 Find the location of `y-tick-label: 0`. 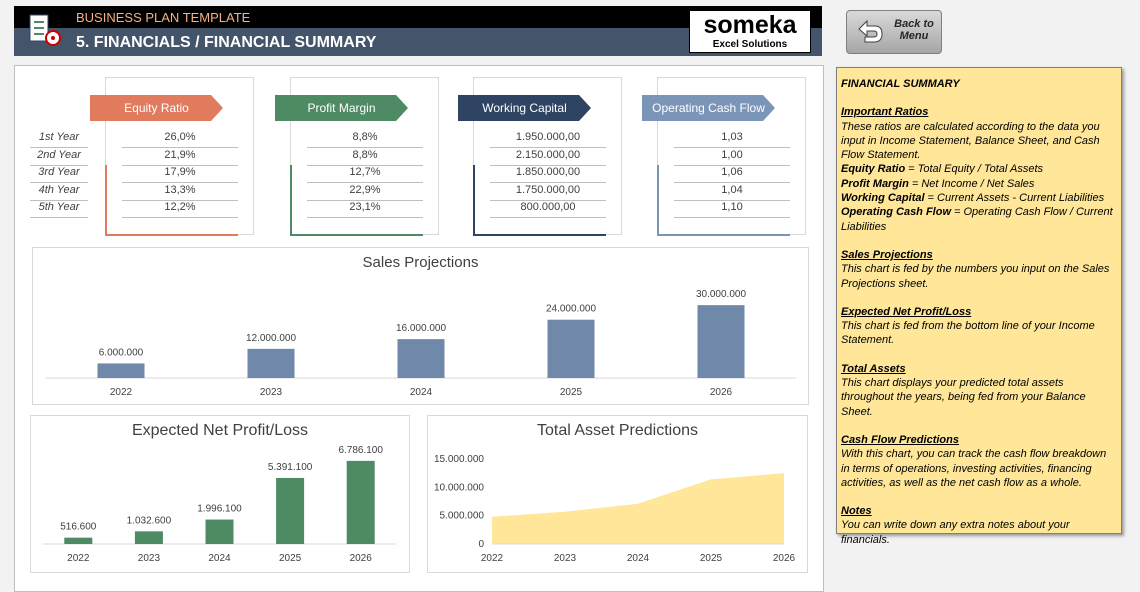

y-tick-label: 0 is located at coordinates (481, 544).